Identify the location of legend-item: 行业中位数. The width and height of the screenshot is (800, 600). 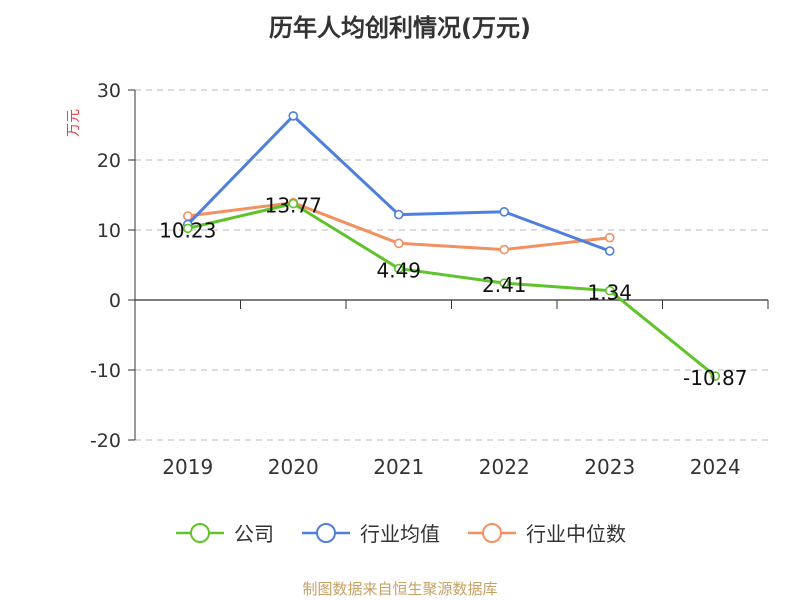
(546, 532).